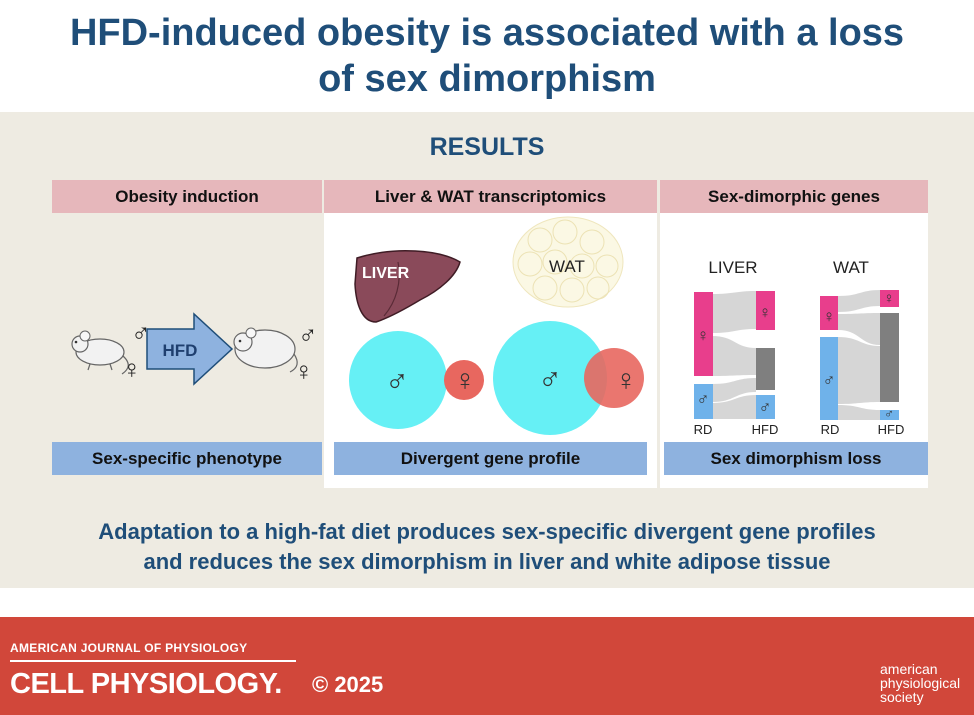  Describe the element at coordinates (909, 669) in the screenshot. I see `society-line-1: american` at that location.